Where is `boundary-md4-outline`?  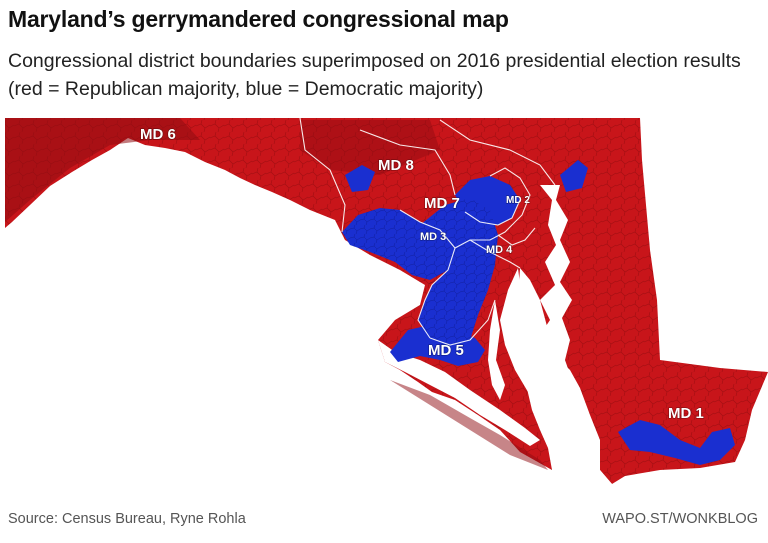
boundary-md4-outline is located at coordinates (436, 293).